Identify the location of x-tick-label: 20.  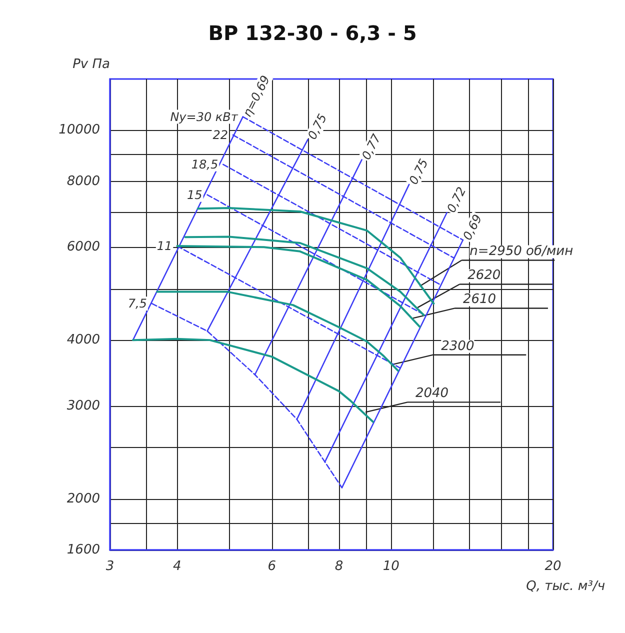
(553, 566).